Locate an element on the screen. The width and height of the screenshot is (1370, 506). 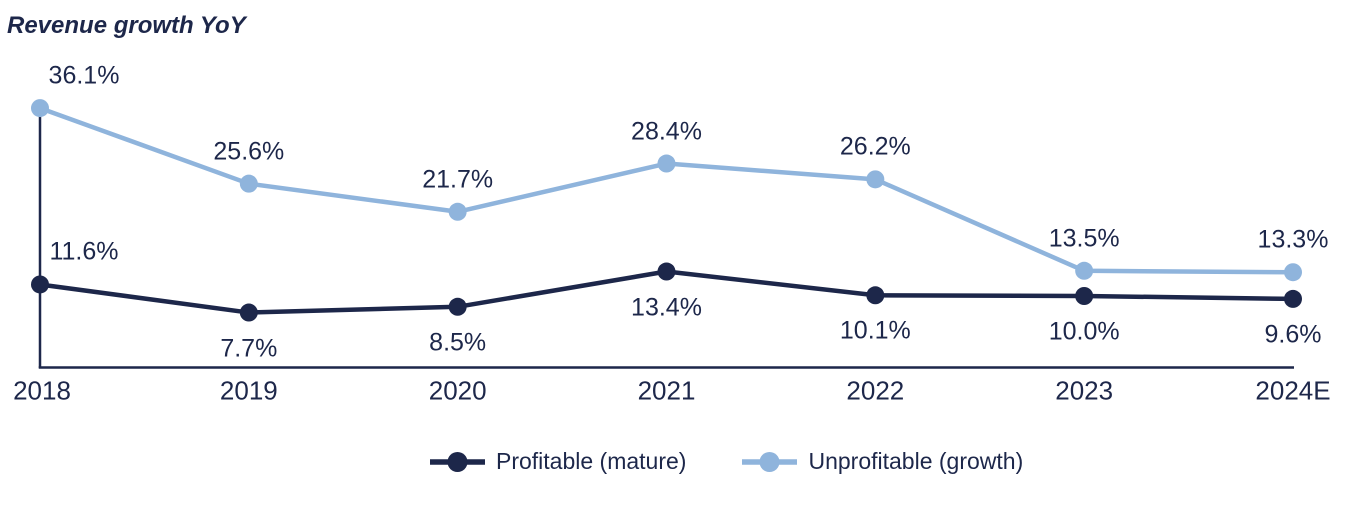
legend-item-profitable-mature: Profitable (mature) is located at coordinates (558, 461).